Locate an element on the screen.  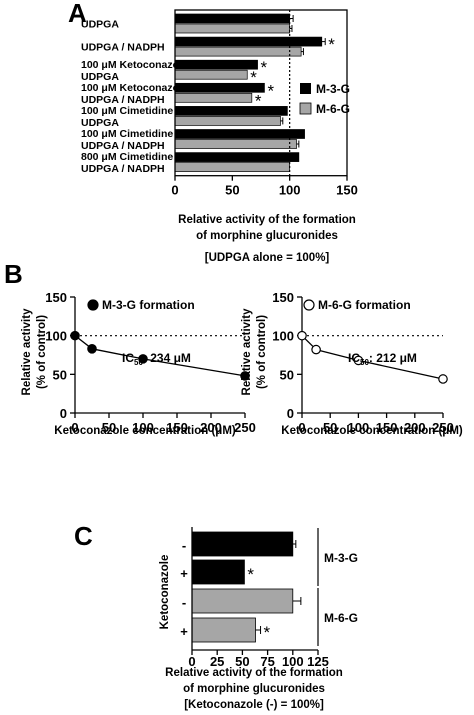
panel-b-left-legend-marker is located at coordinates (93, 305).